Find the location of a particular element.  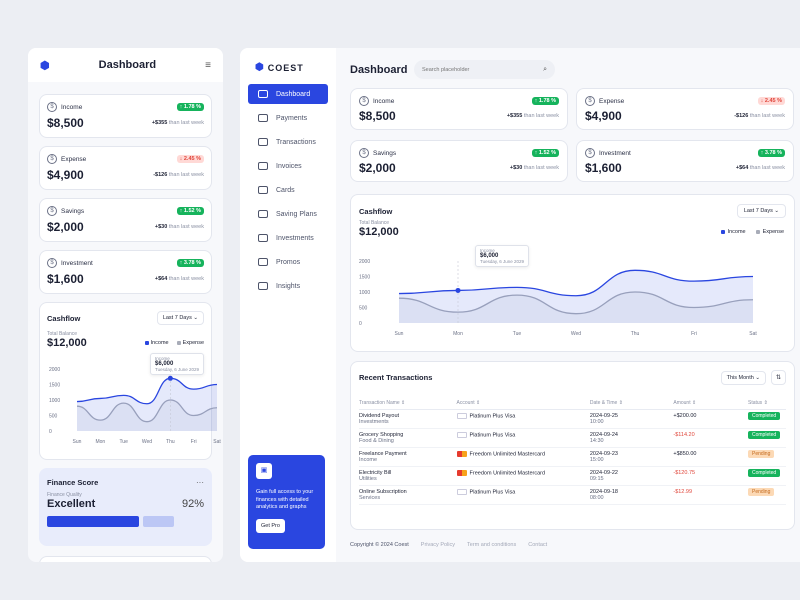

column-header: Status ⇕ is located at coordinates (767, 403).